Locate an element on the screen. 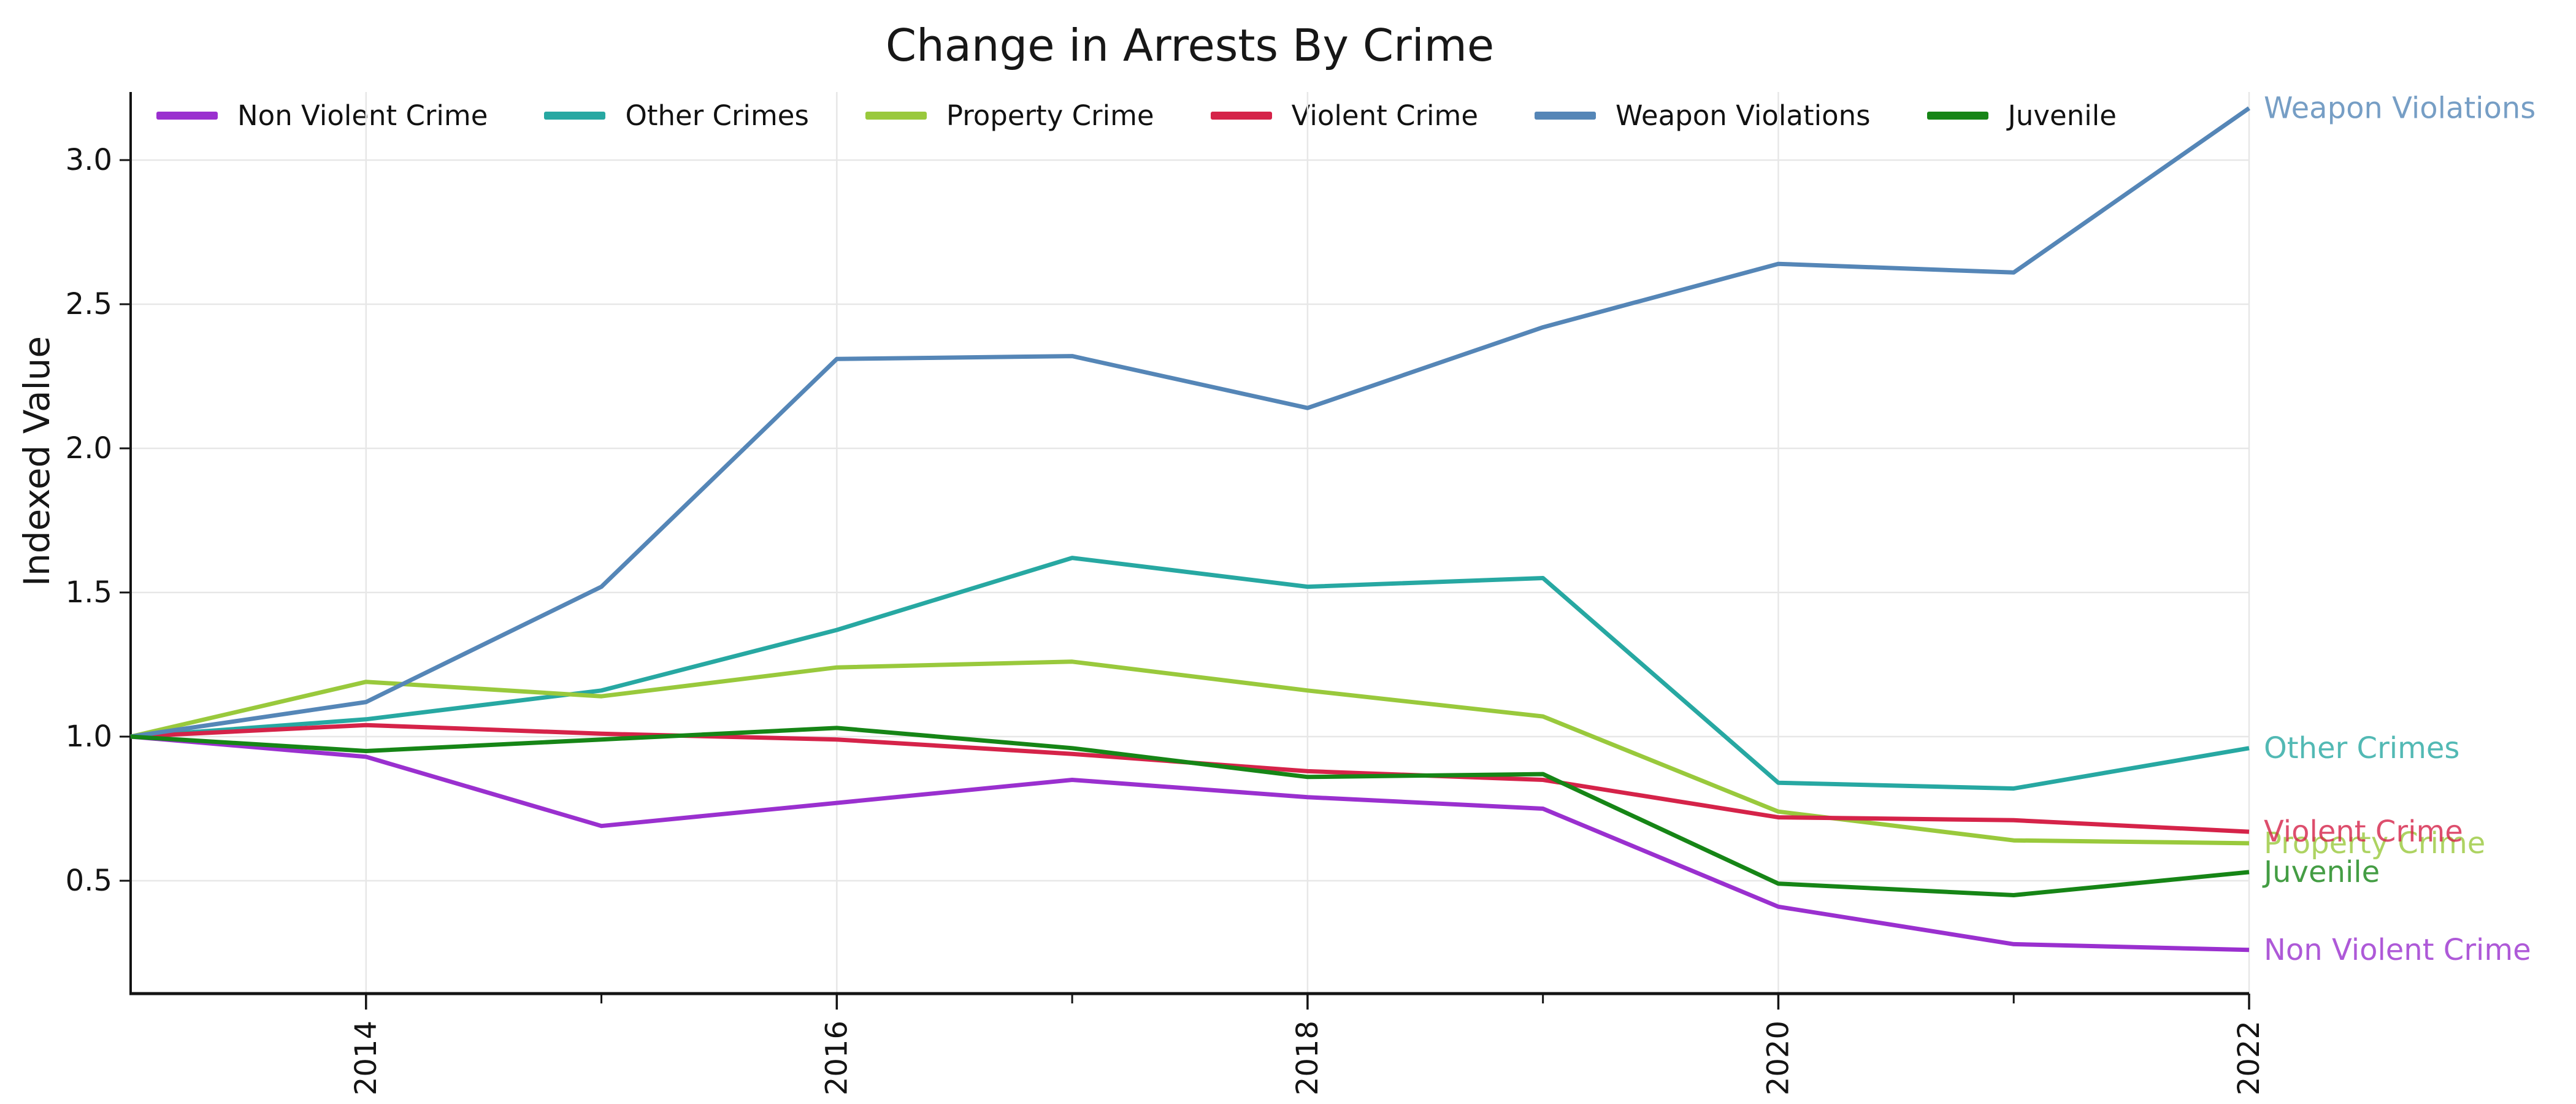 The image size is (2576, 1104). x-tick-label: 2020 is located at coordinates (1778, 1058).